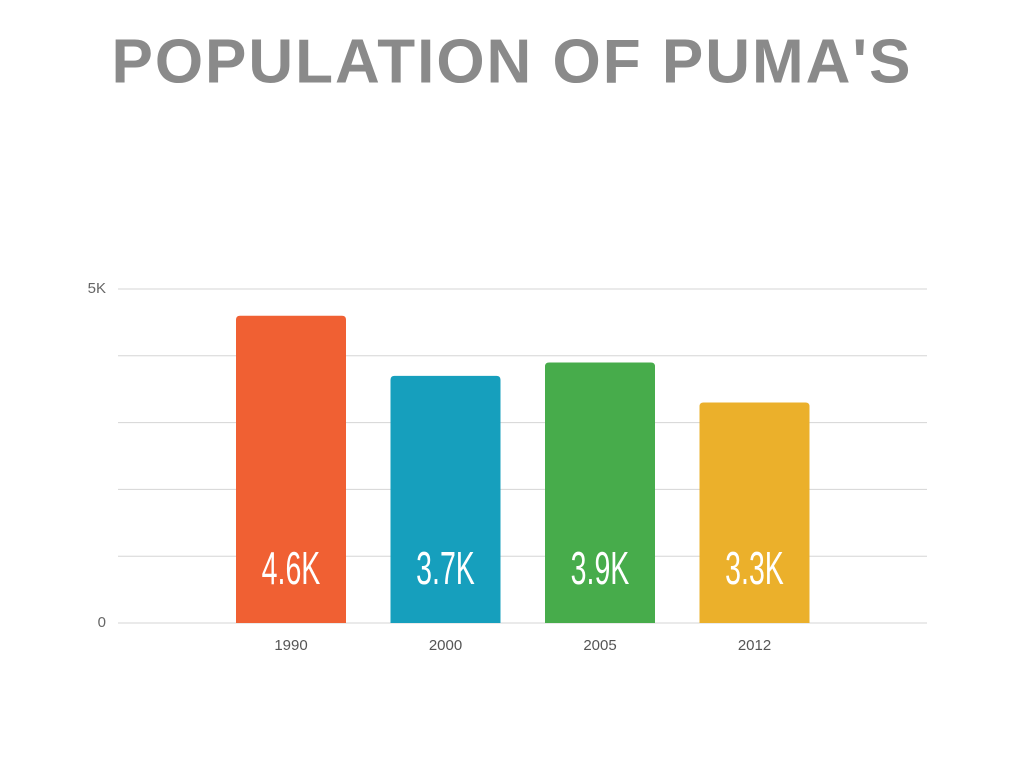 The image size is (1024, 768). What do you see at coordinates (754, 569) in the screenshot?
I see `value-label: 3.3K` at bounding box center [754, 569].